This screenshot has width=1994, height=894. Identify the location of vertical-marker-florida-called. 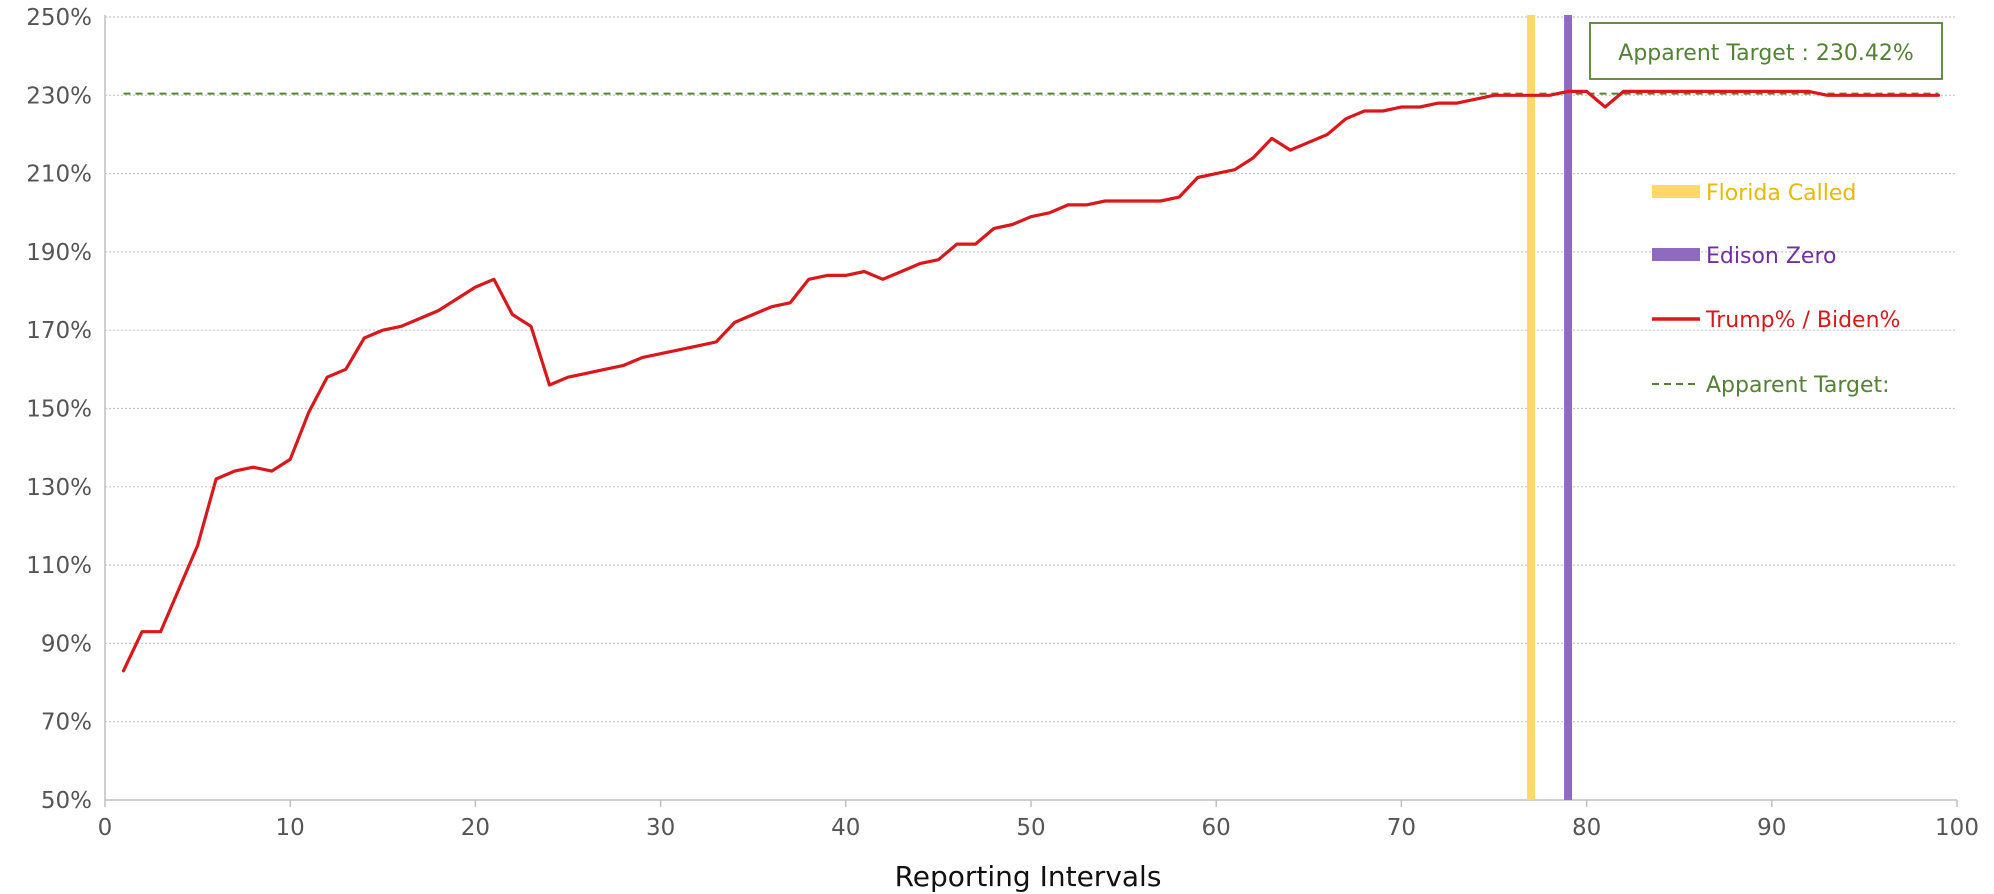
(1531, 407).